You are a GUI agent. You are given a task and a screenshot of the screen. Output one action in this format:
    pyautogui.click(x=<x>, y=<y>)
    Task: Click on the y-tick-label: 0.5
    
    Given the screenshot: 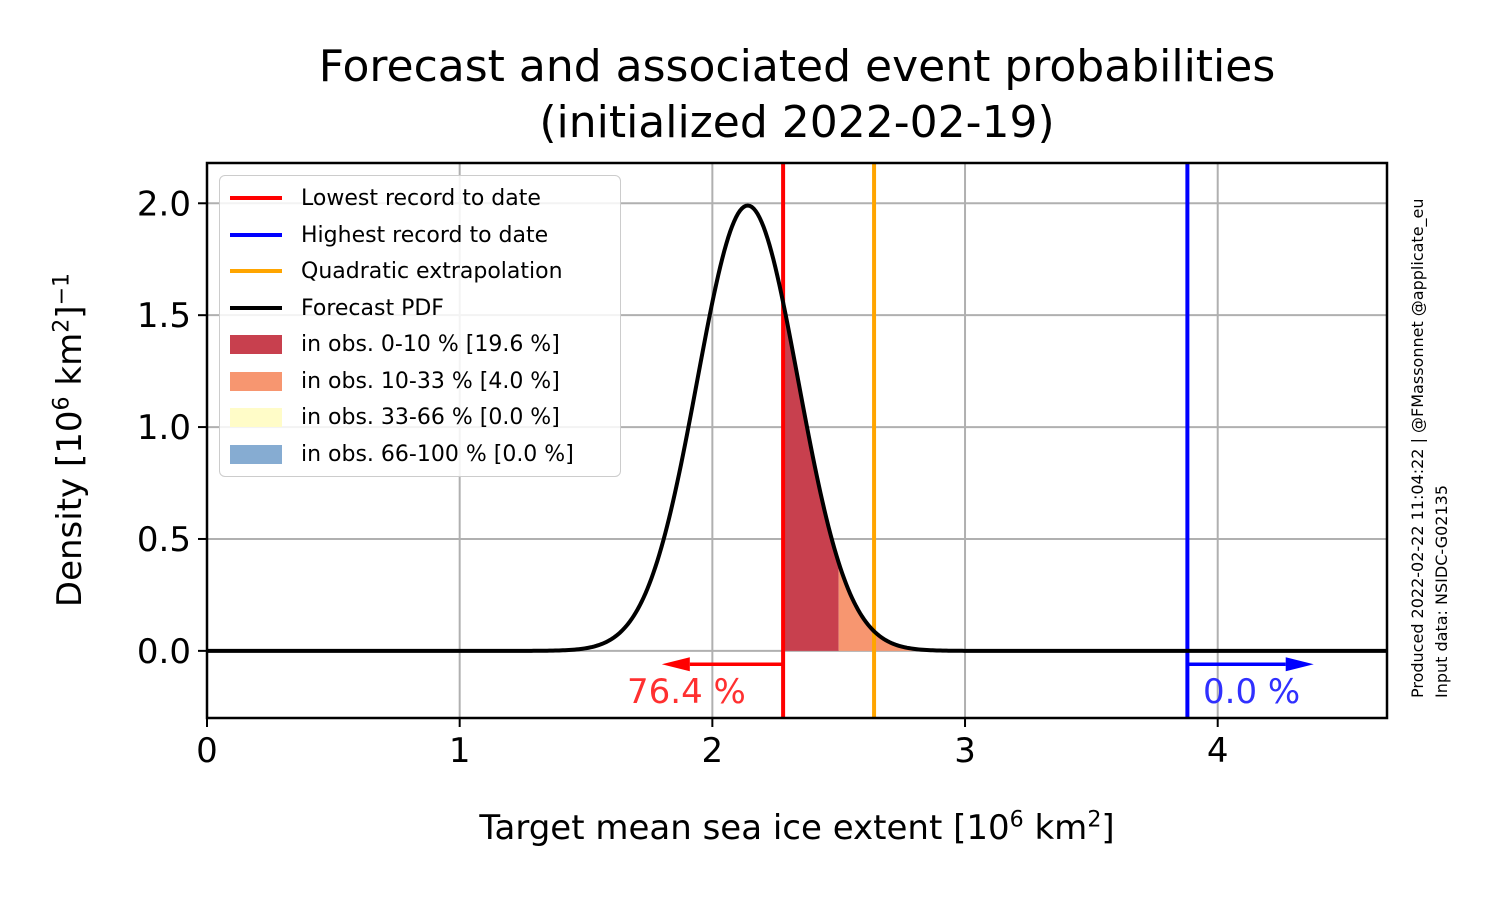 What is the action you would take?
    pyautogui.click(x=164, y=540)
    